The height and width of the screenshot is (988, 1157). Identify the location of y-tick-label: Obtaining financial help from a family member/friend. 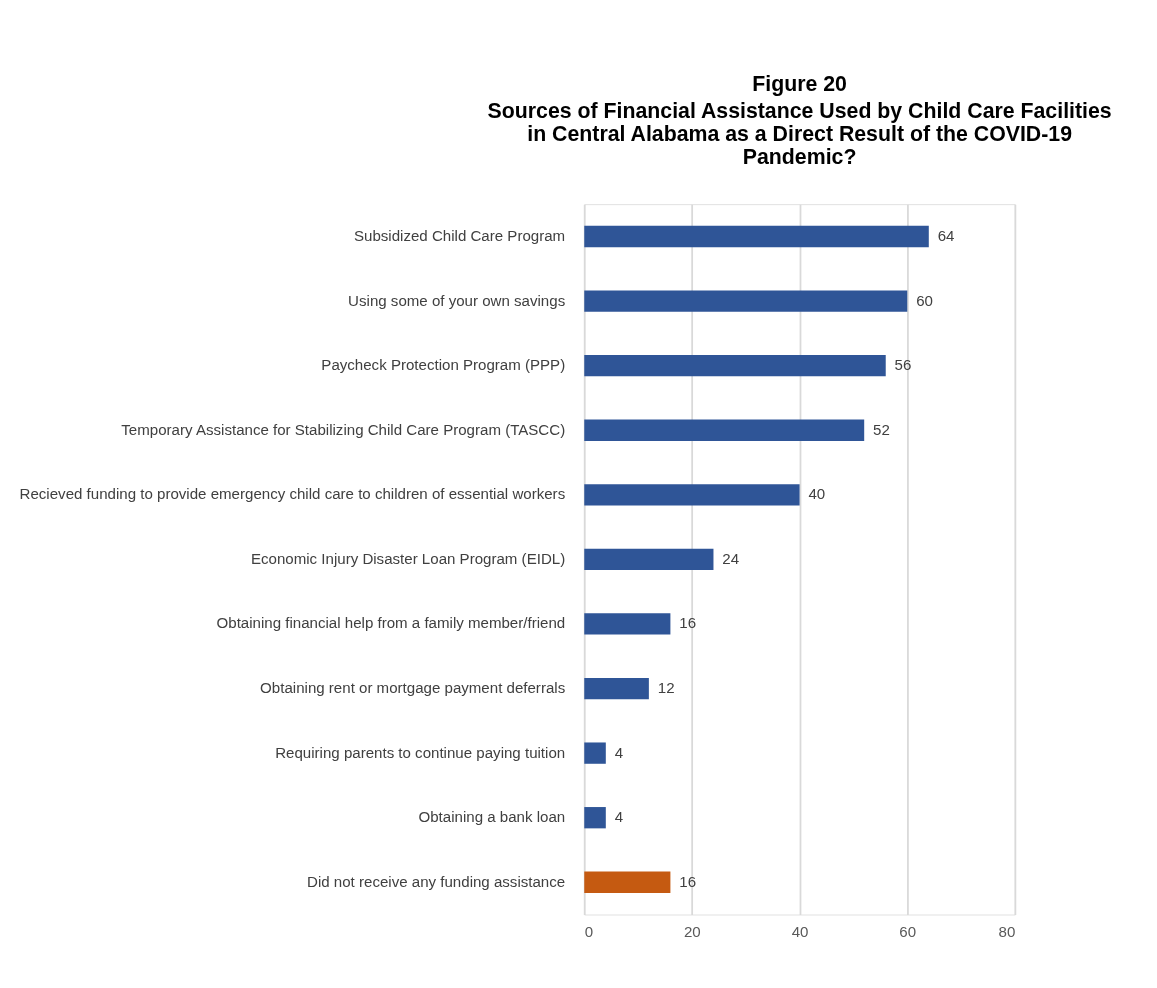
(391, 623).